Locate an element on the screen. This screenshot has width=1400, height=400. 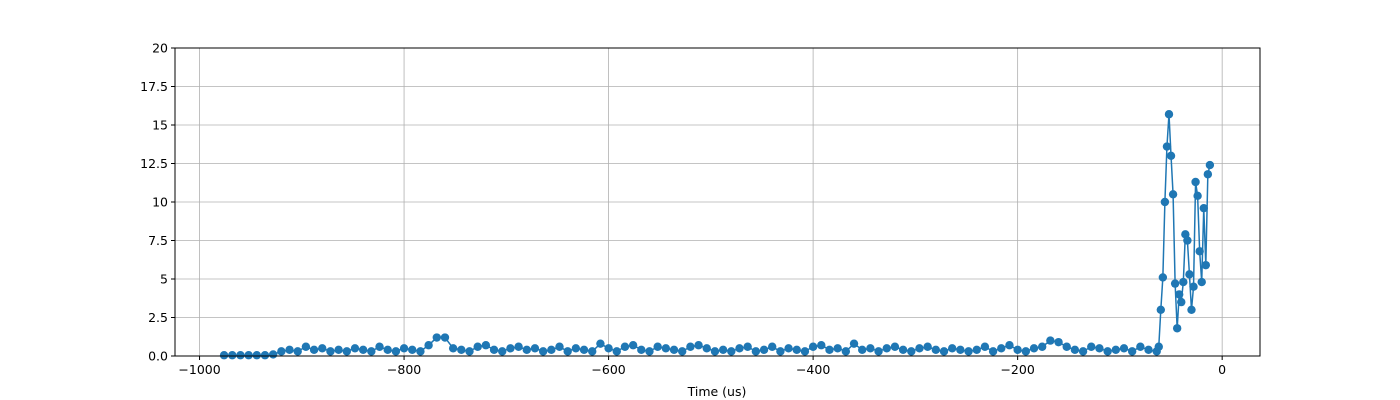
x-tick-label: 0 is located at coordinates (1222, 369).